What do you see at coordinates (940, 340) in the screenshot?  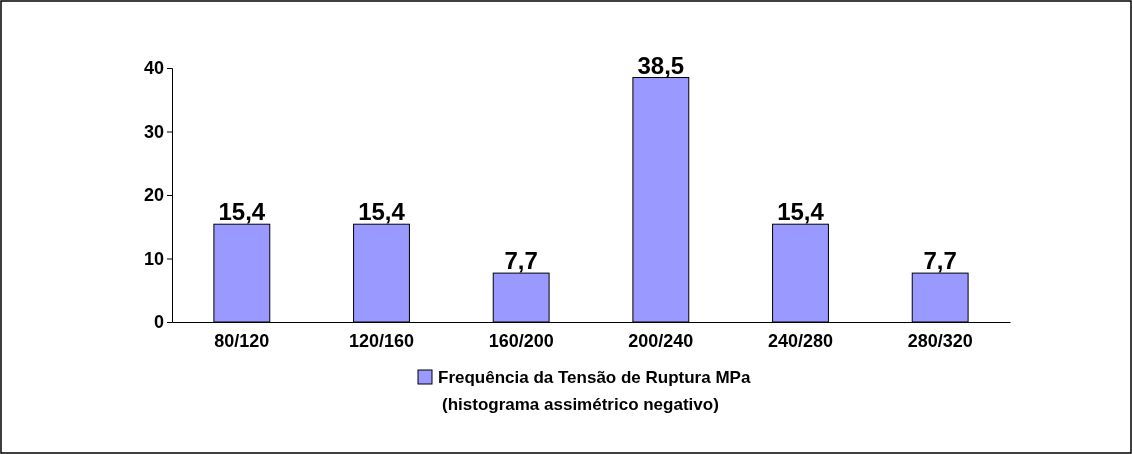 I see `x-tick-label: 280/320` at bounding box center [940, 340].